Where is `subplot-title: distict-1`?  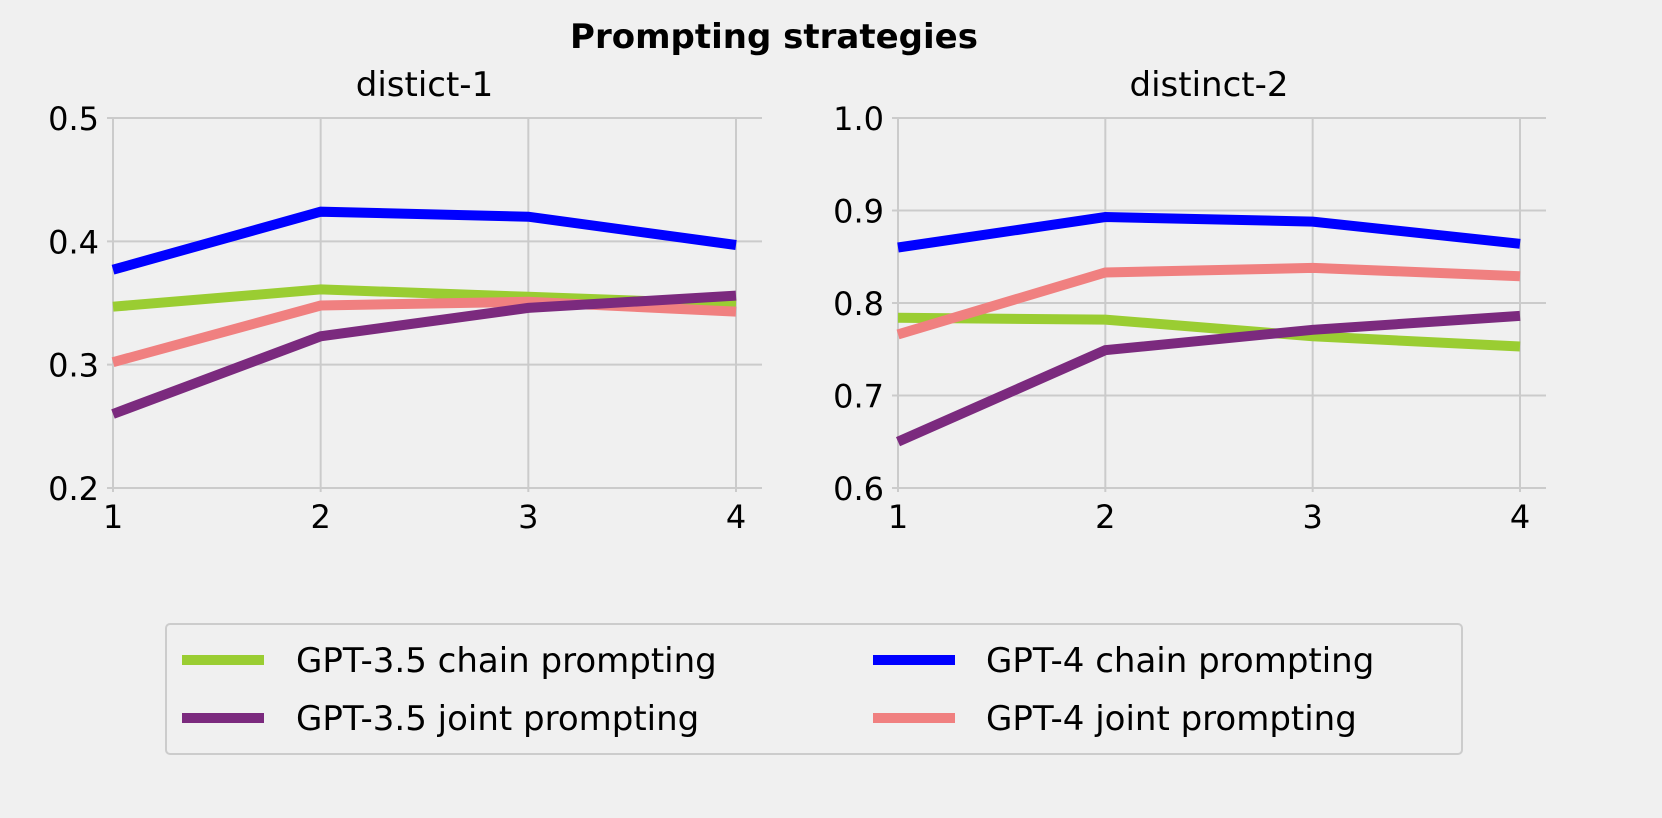 subplot-title: distict-1 is located at coordinates (424, 85).